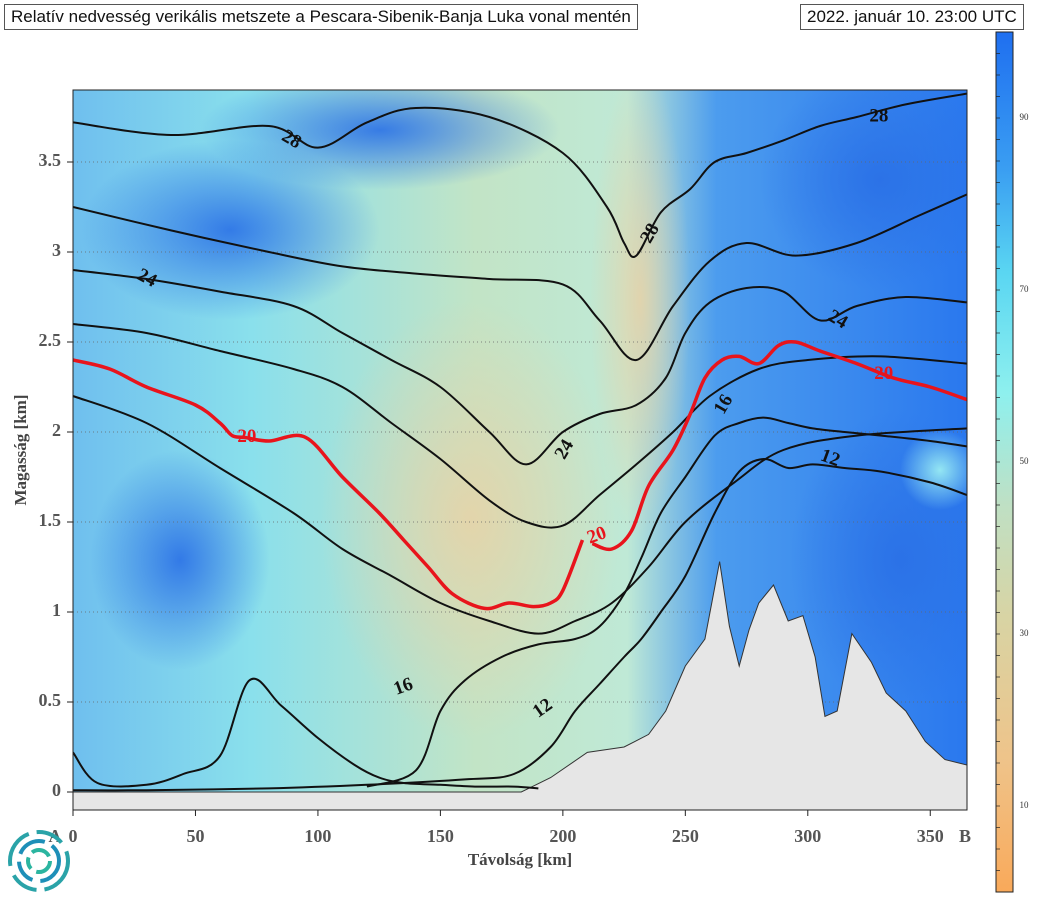 The width and height of the screenshot is (1042, 900). What do you see at coordinates (1025, 633) in the screenshot?
I see `colorbar-tick-label: 30` at bounding box center [1025, 633].